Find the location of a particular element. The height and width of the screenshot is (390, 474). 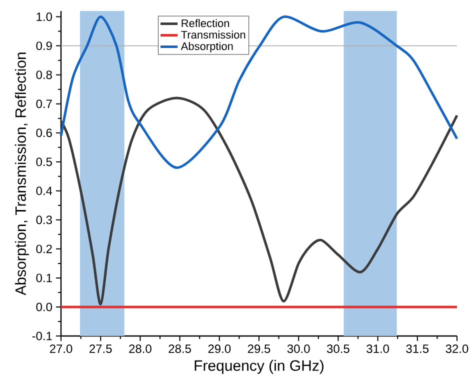

y-tick-label: 0.0 is located at coordinates (44, 307).